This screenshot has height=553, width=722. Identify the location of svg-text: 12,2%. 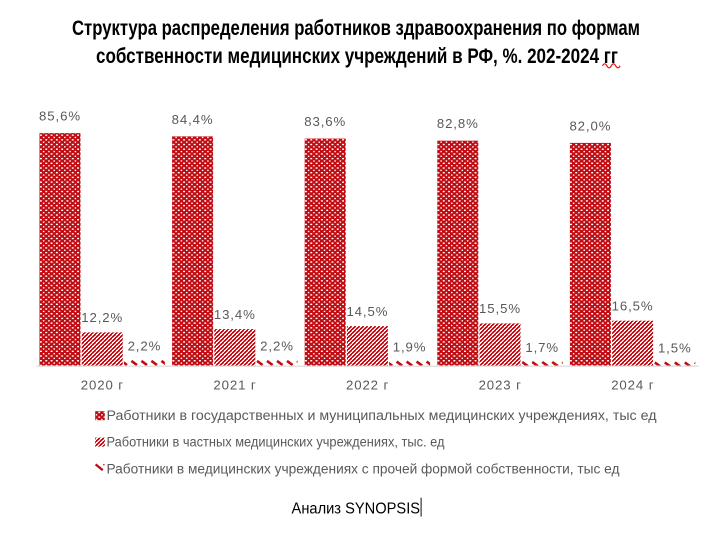
(102, 317).